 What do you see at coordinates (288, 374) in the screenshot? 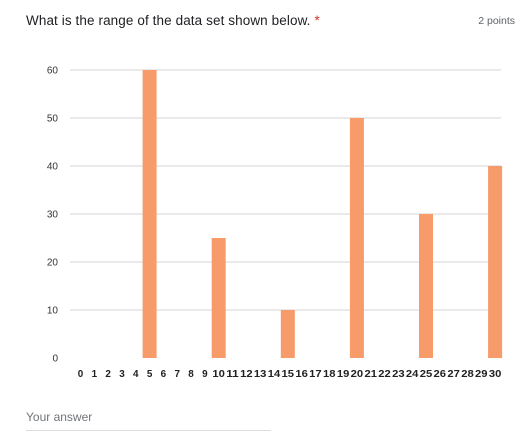
I see `x-tick-label: 15` at bounding box center [288, 374].